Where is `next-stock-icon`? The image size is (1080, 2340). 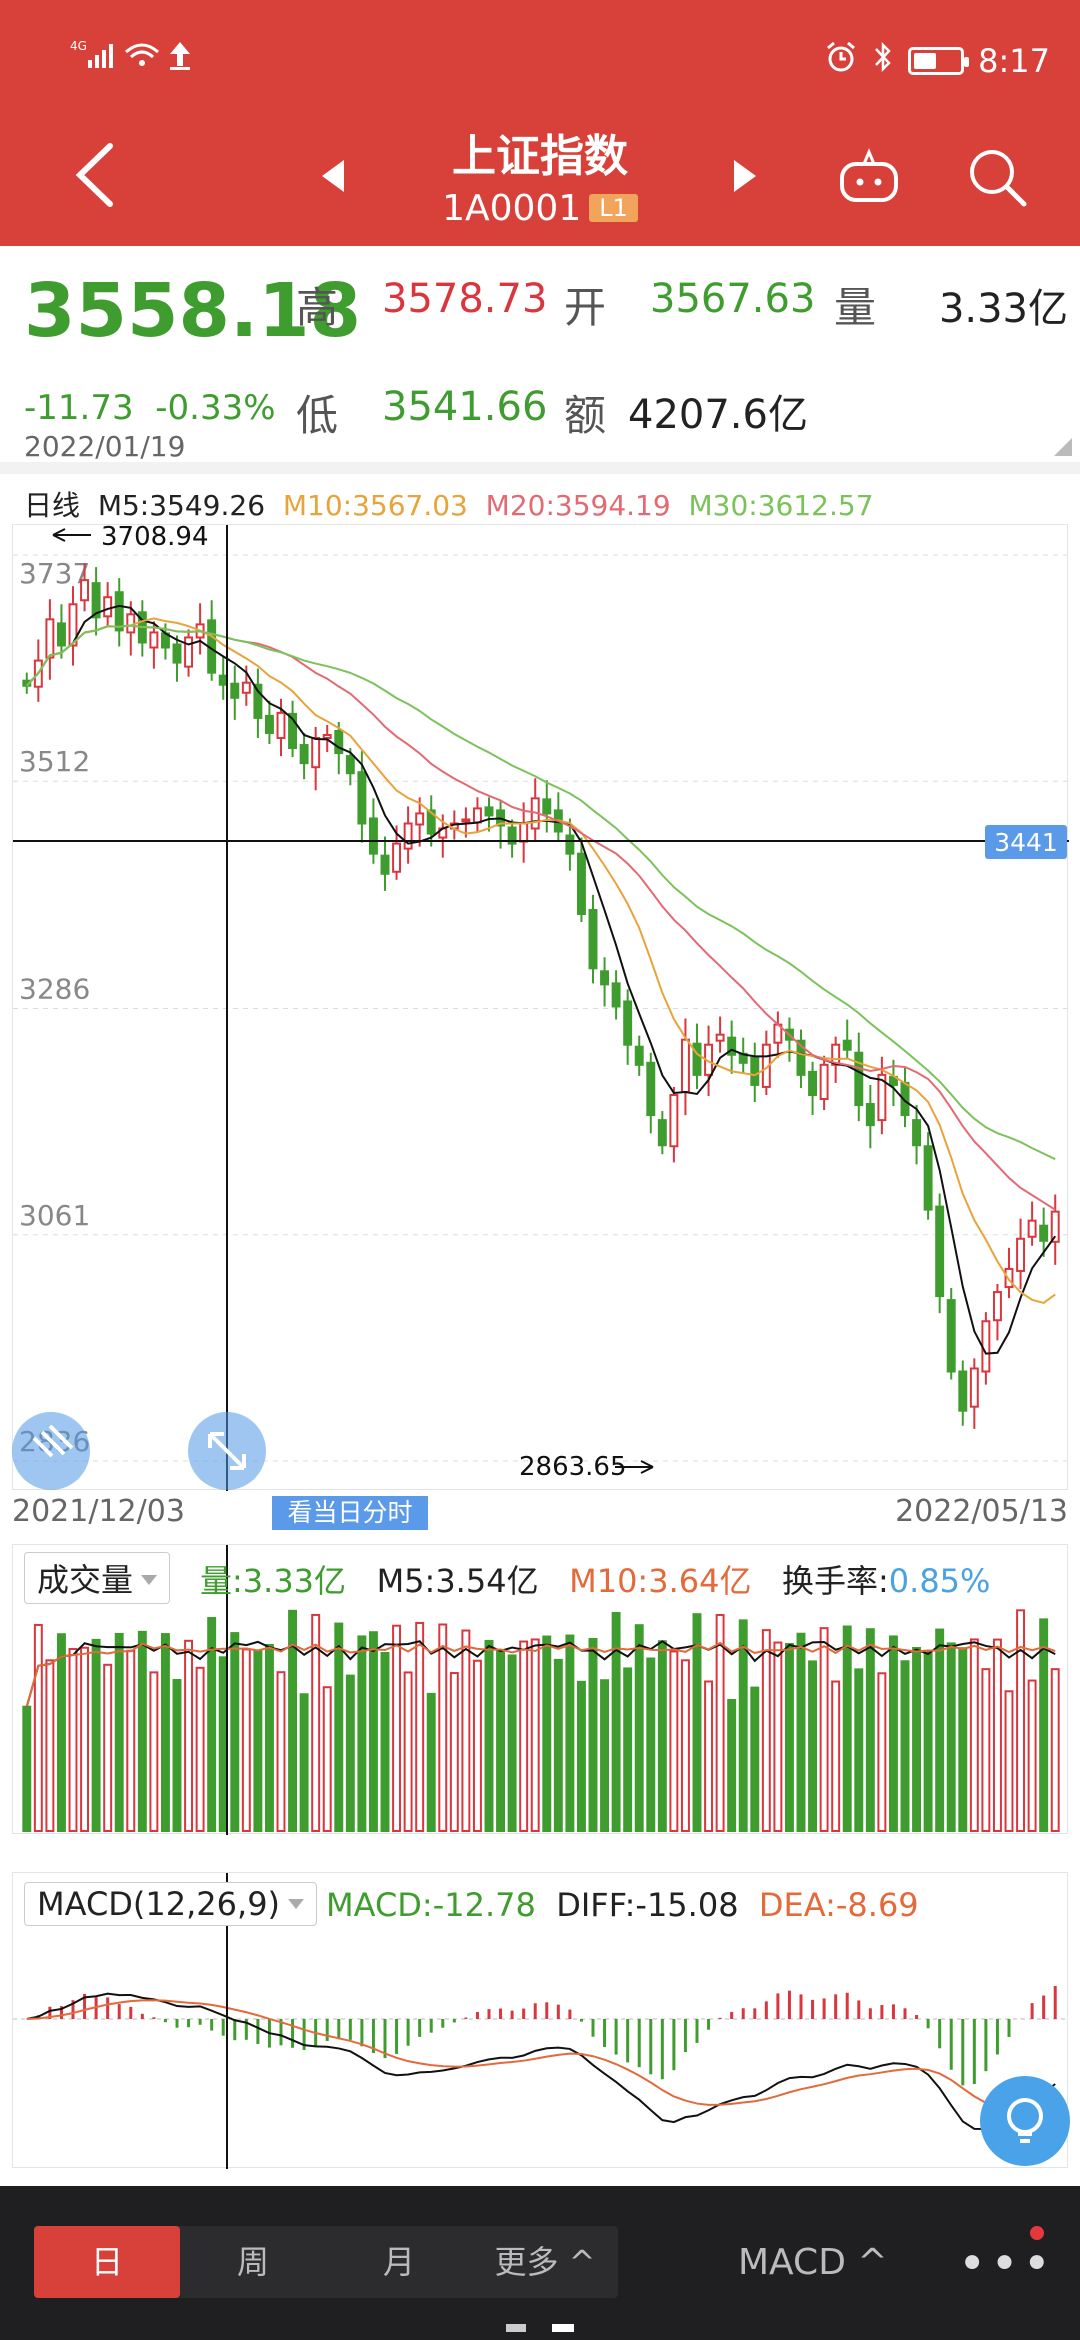 next-stock-icon is located at coordinates (745, 176).